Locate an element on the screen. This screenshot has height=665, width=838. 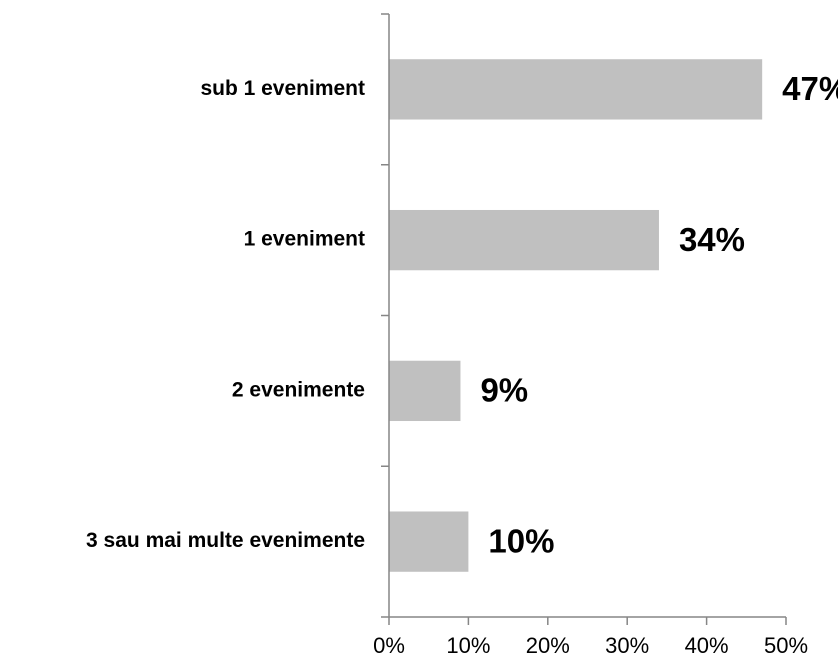
x-tick-labels: 0% 10% 20% 30% 40% 50% is located at coordinates (590, 645).